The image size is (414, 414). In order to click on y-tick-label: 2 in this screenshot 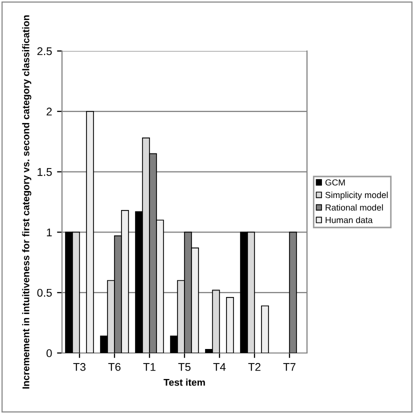, I will do `click(49, 112)`.